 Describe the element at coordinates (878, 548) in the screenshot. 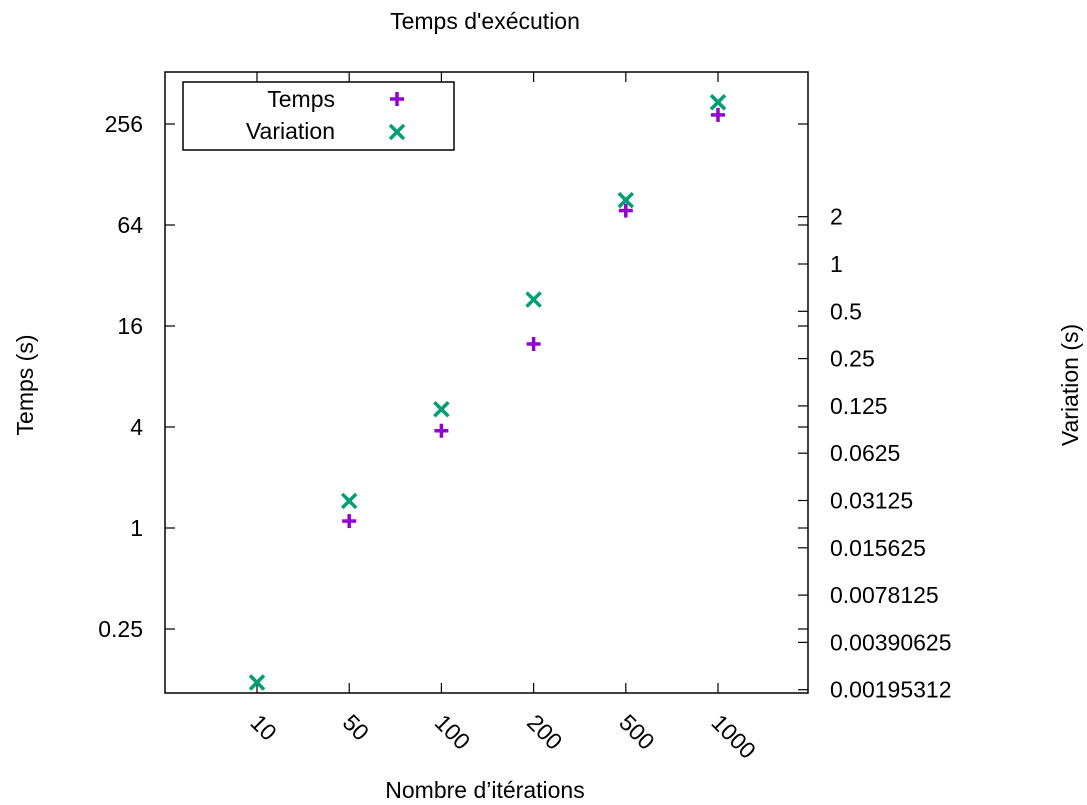

I see `right-tick-label: 0.015625` at that location.